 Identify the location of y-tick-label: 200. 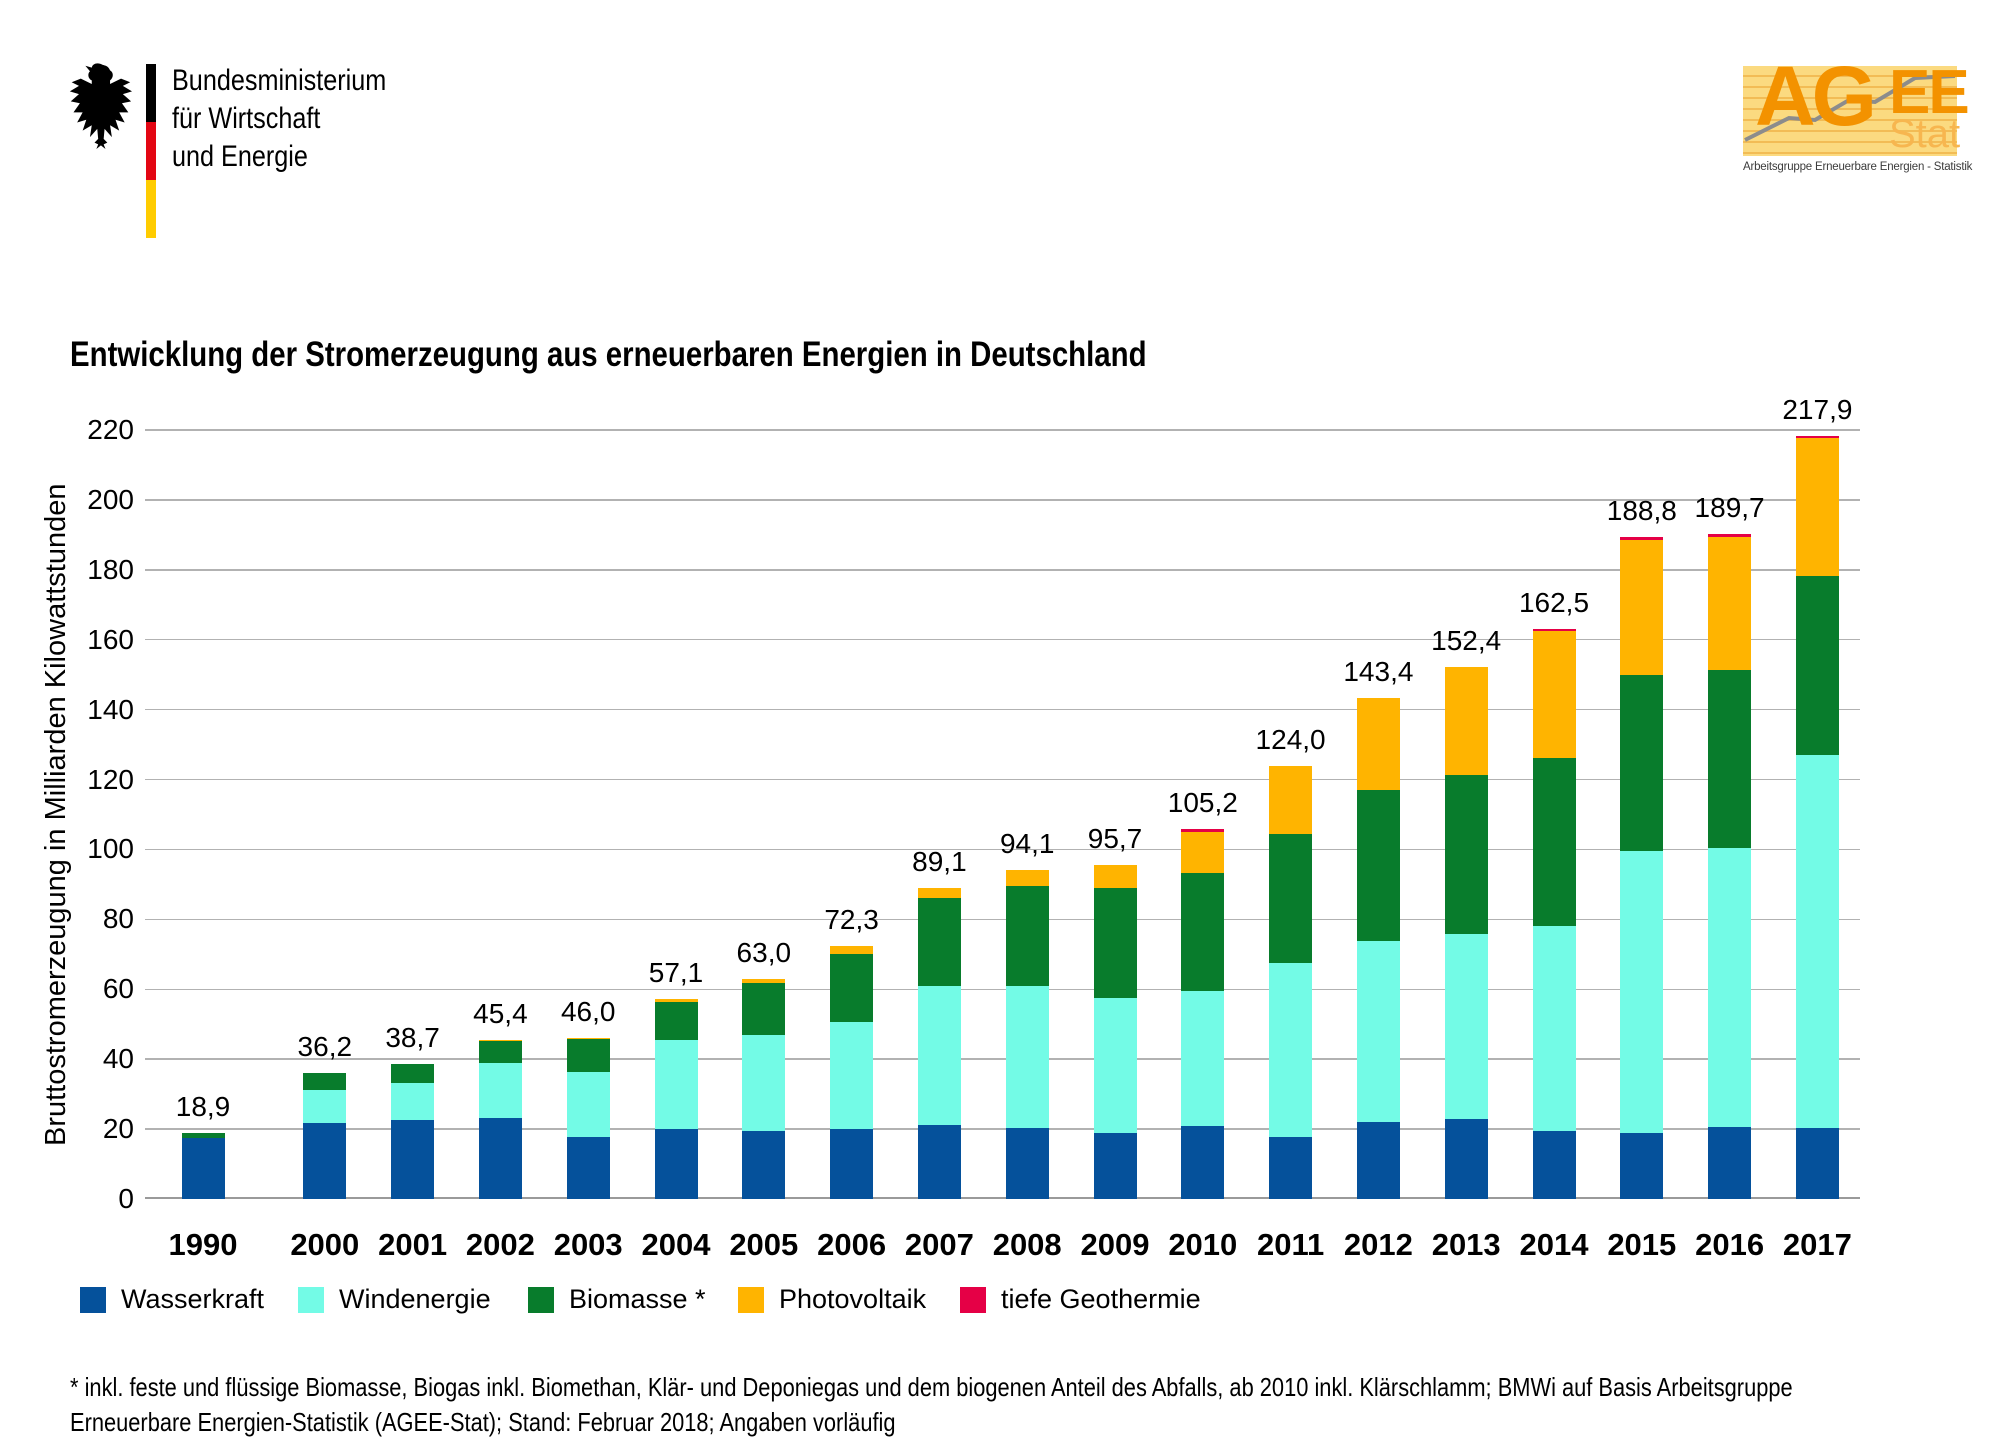
(110, 499).